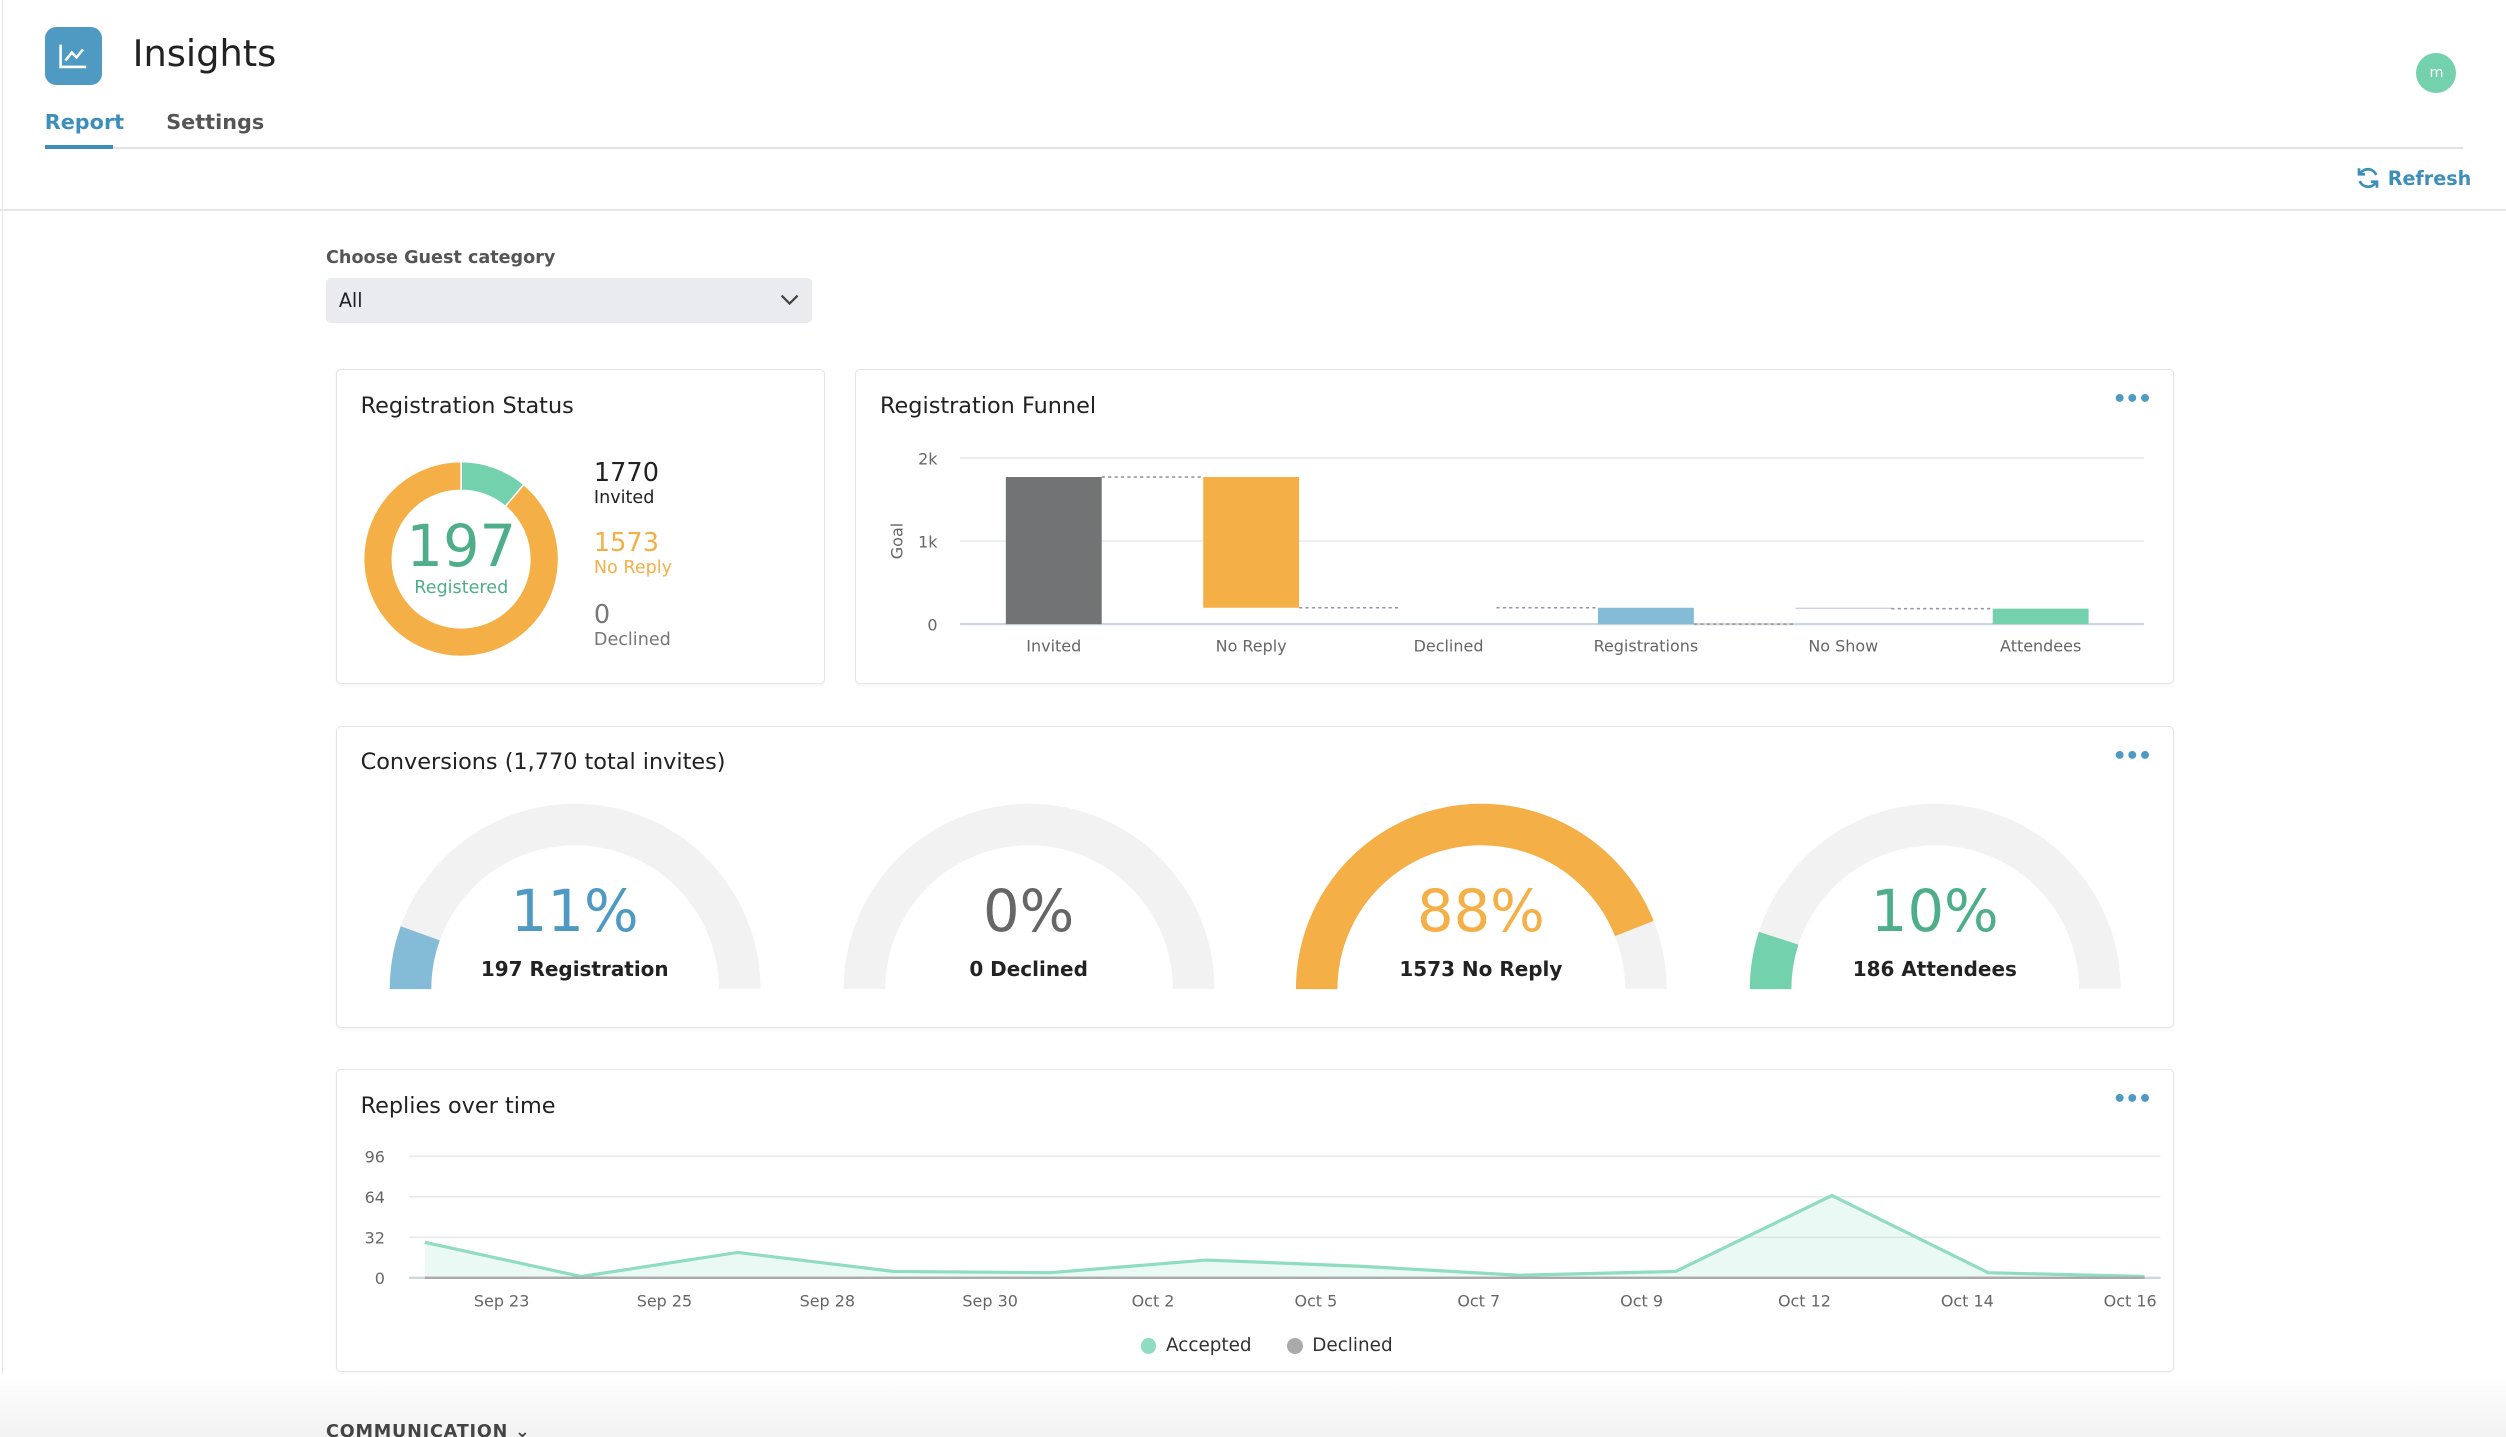 This screenshot has width=2506, height=1437. I want to click on x-tick-label: Oct 16, so click(2129, 1301).